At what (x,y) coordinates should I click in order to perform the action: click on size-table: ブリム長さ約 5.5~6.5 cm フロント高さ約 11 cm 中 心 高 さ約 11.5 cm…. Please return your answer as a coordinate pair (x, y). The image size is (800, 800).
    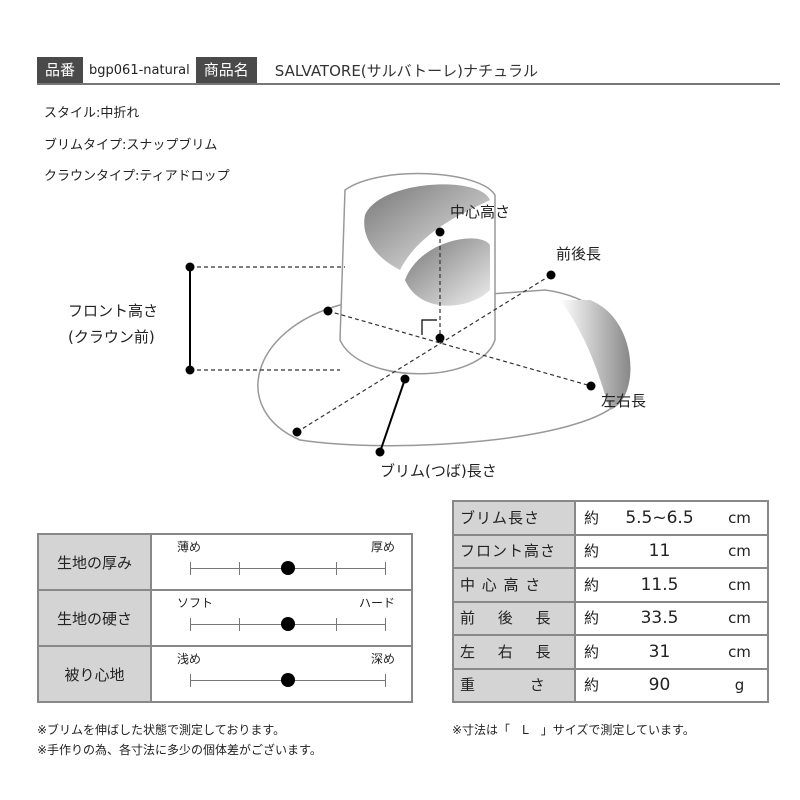
    Looking at the image, I should click on (610, 601).